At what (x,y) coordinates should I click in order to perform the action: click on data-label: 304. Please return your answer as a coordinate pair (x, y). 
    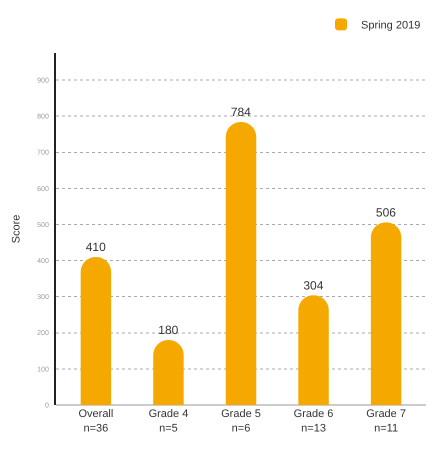
    Looking at the image, I should click on (313, 285).